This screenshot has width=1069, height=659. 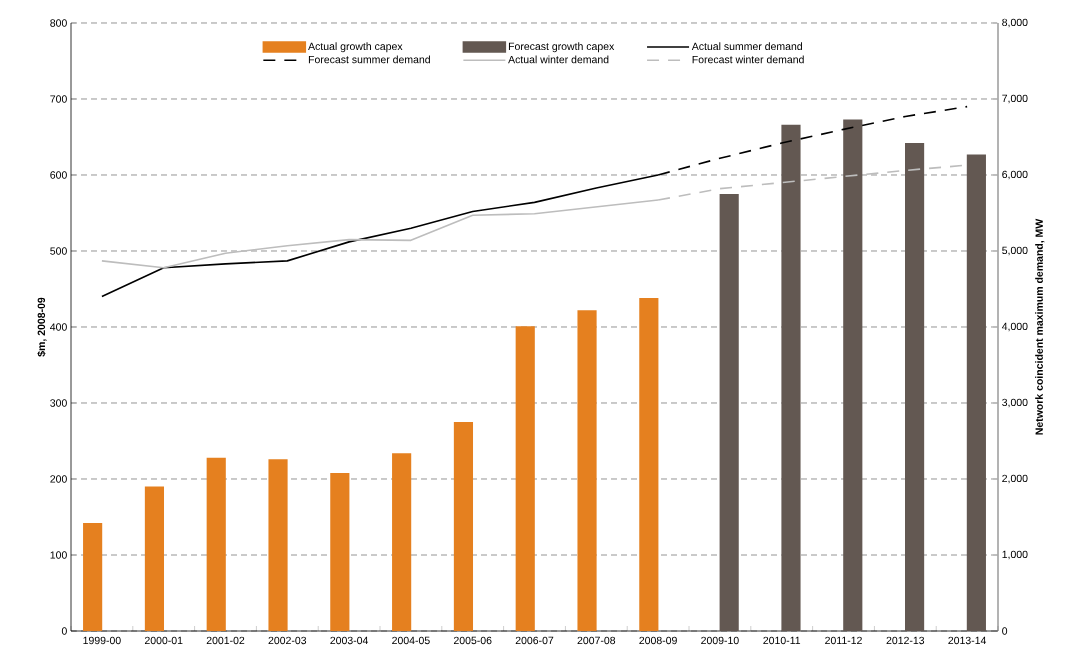 What do you see at coordinates (1015, 251) in the screenshot?
I see `y2-tick-label: 5,000` at bounding box center [1015, 251].